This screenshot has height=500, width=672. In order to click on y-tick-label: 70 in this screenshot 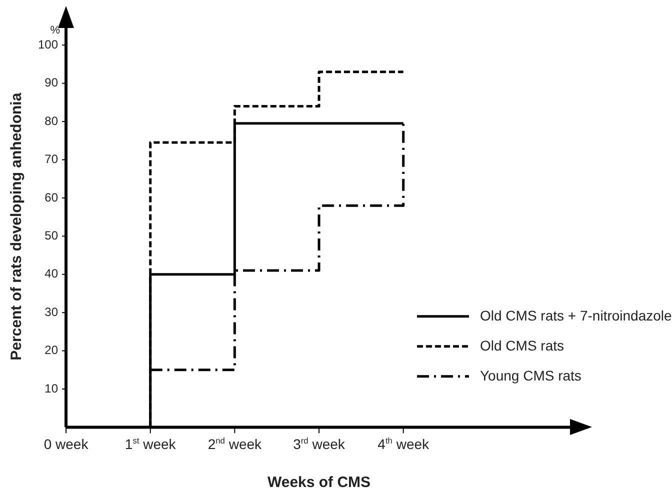, I will do `click(51, 159)`.